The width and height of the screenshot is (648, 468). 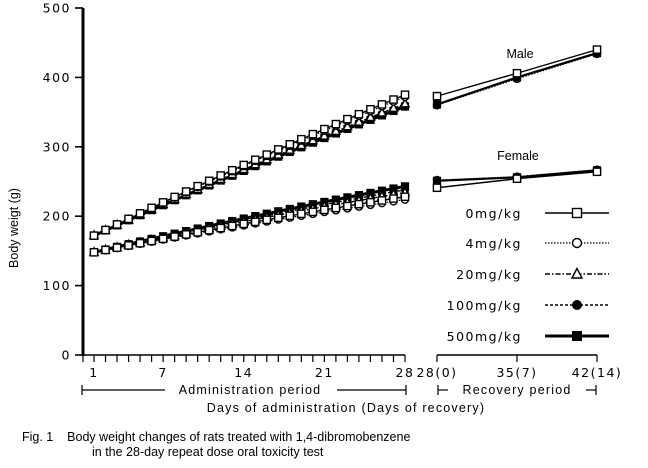 I want to click on recovery-period-label: Recovery period, so click(x=516, y=390).